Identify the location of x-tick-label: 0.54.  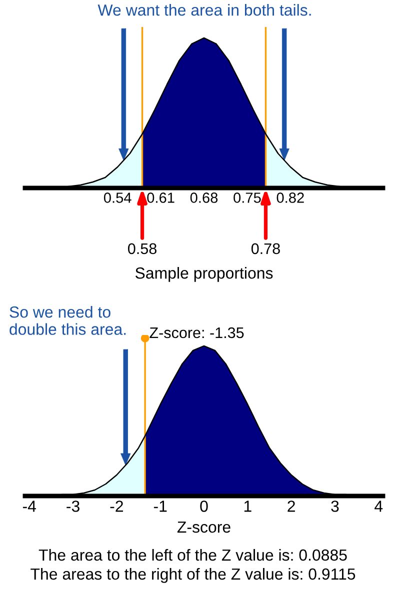
(118, 197).